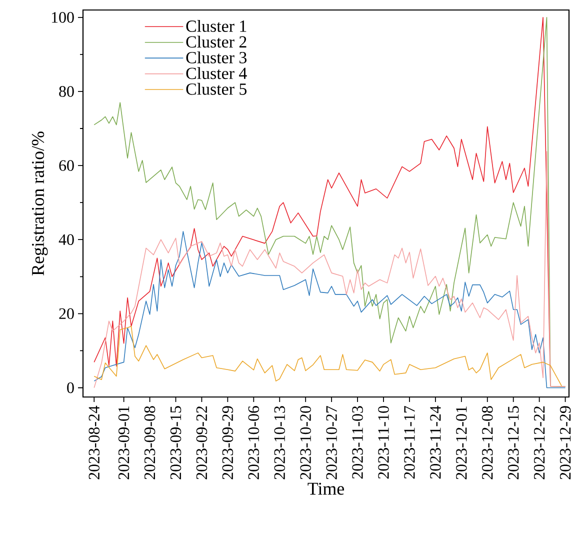 Image resolution: width=571 pixels, height=533 pixels. What do you see at coordinates (216, 73) in the screenshot?
I see `legend-label: Cluster 4` at bounding box center [216, 73].